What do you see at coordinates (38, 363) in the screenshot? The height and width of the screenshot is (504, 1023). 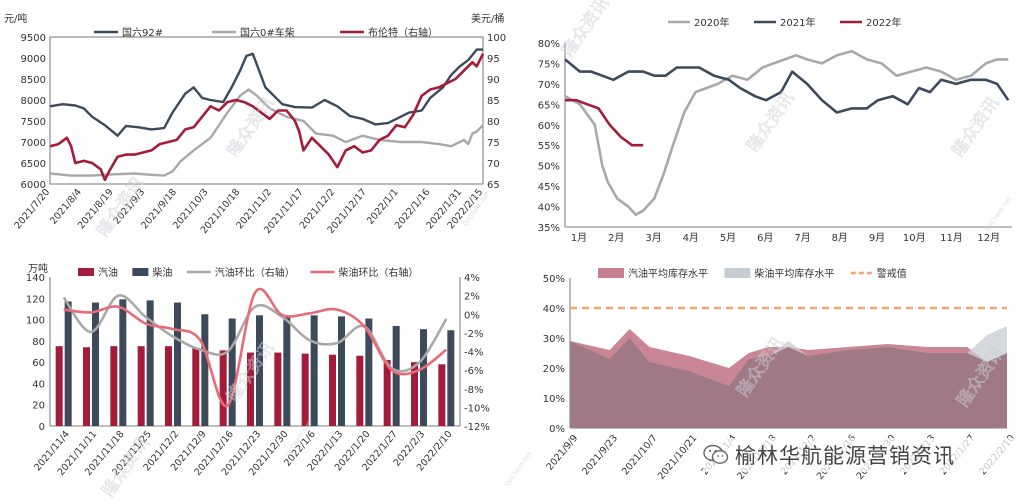 I see `y-tick-label: 60` at bounding box center [38, 363].